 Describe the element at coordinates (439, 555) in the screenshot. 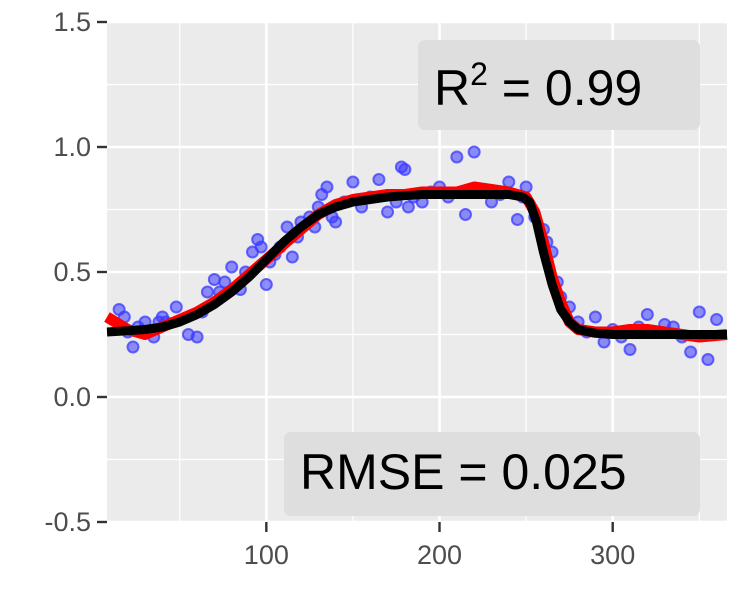

I see `x-tick-label: 200` at that location.